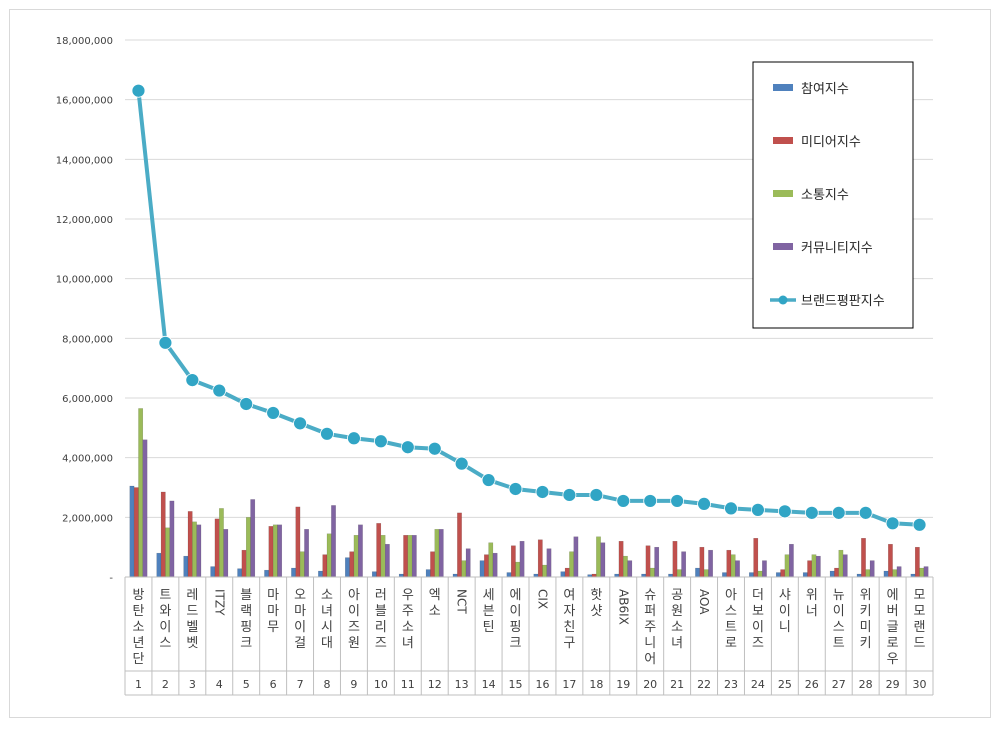  What do you see at coordinates (650, 684) in the screenshot?
I see `rank-label: 20` at bounding box center [650, 684].